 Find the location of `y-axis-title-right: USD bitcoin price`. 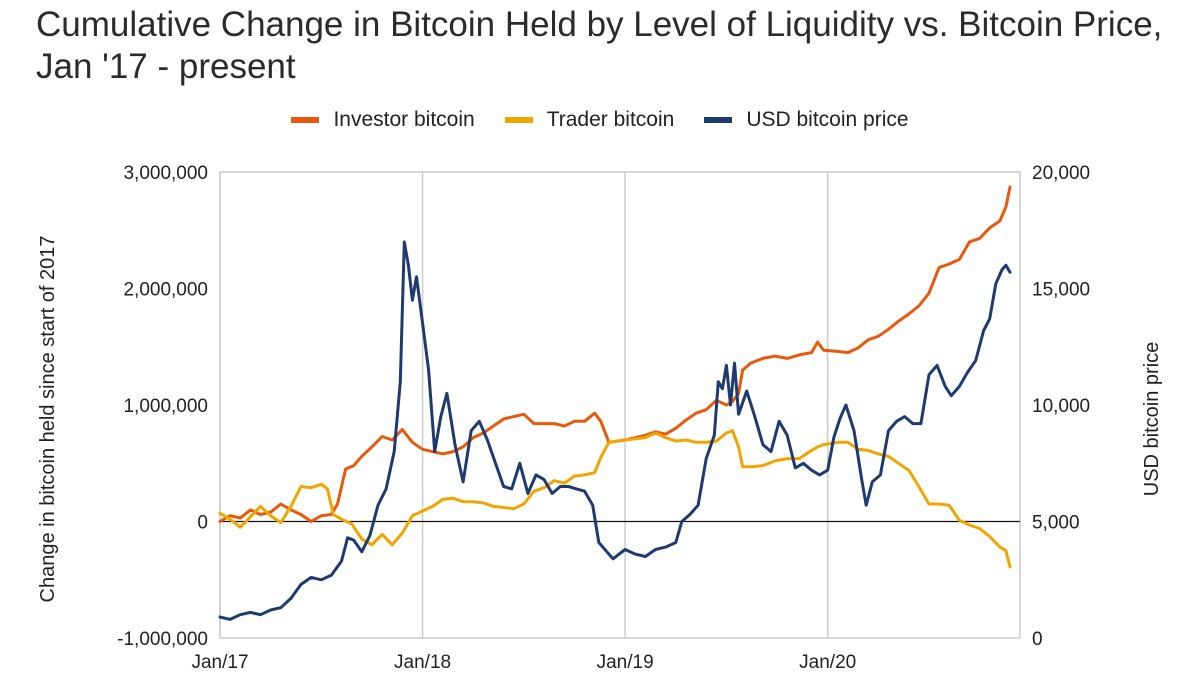

y-axis-title-right: USD bitcoin price is located at coordinates (1152, 419).